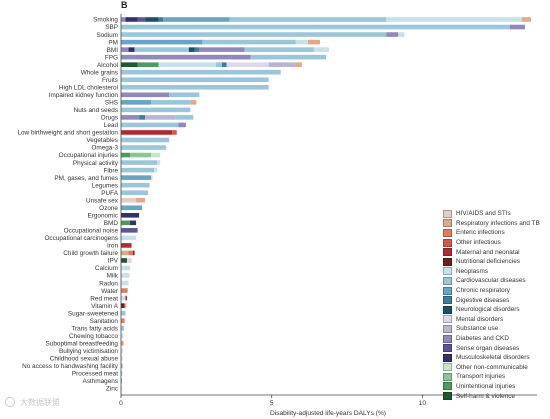  What do you see at coordinates (112, 389) in the screenshot?
I see `category-label: Zinc` at bounding box center [112, 389].